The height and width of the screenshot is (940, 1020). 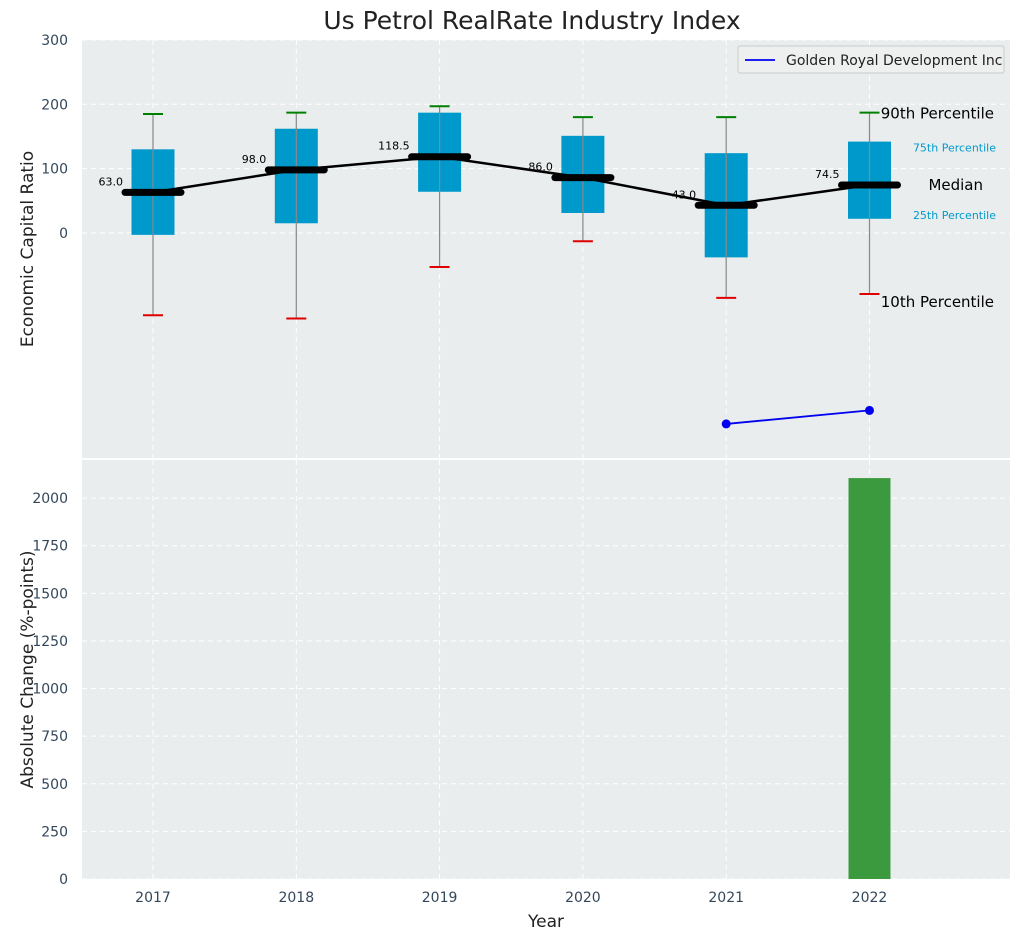 What do you see at coordinates (545, 922) in the screenshot?
I see `x-axis-title: Year` at bounding box center [545, 922].